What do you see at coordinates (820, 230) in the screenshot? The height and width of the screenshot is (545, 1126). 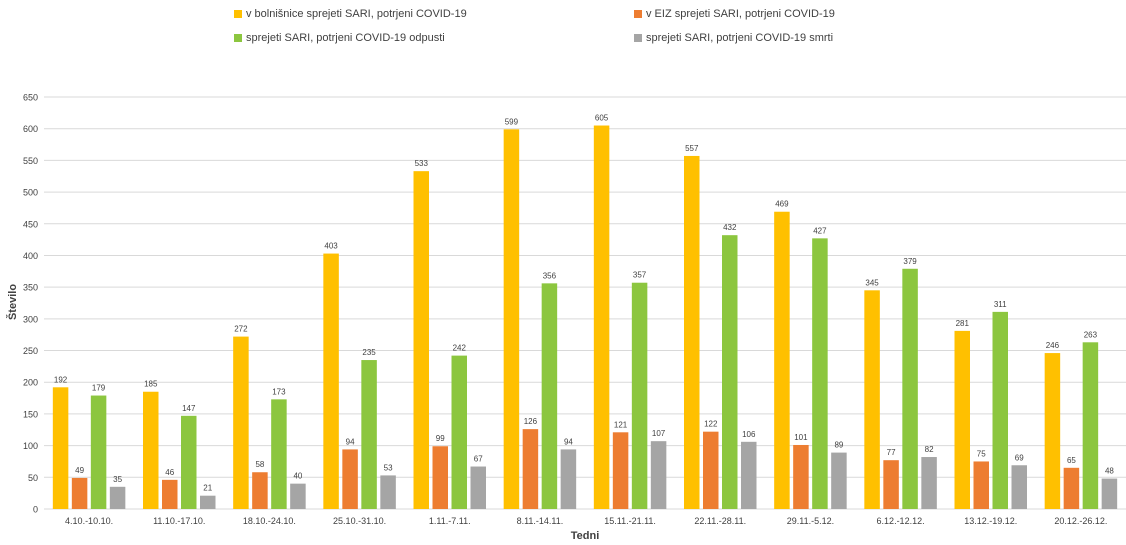 I see `bar-value-label: 427` at bounding box center [820, 230].